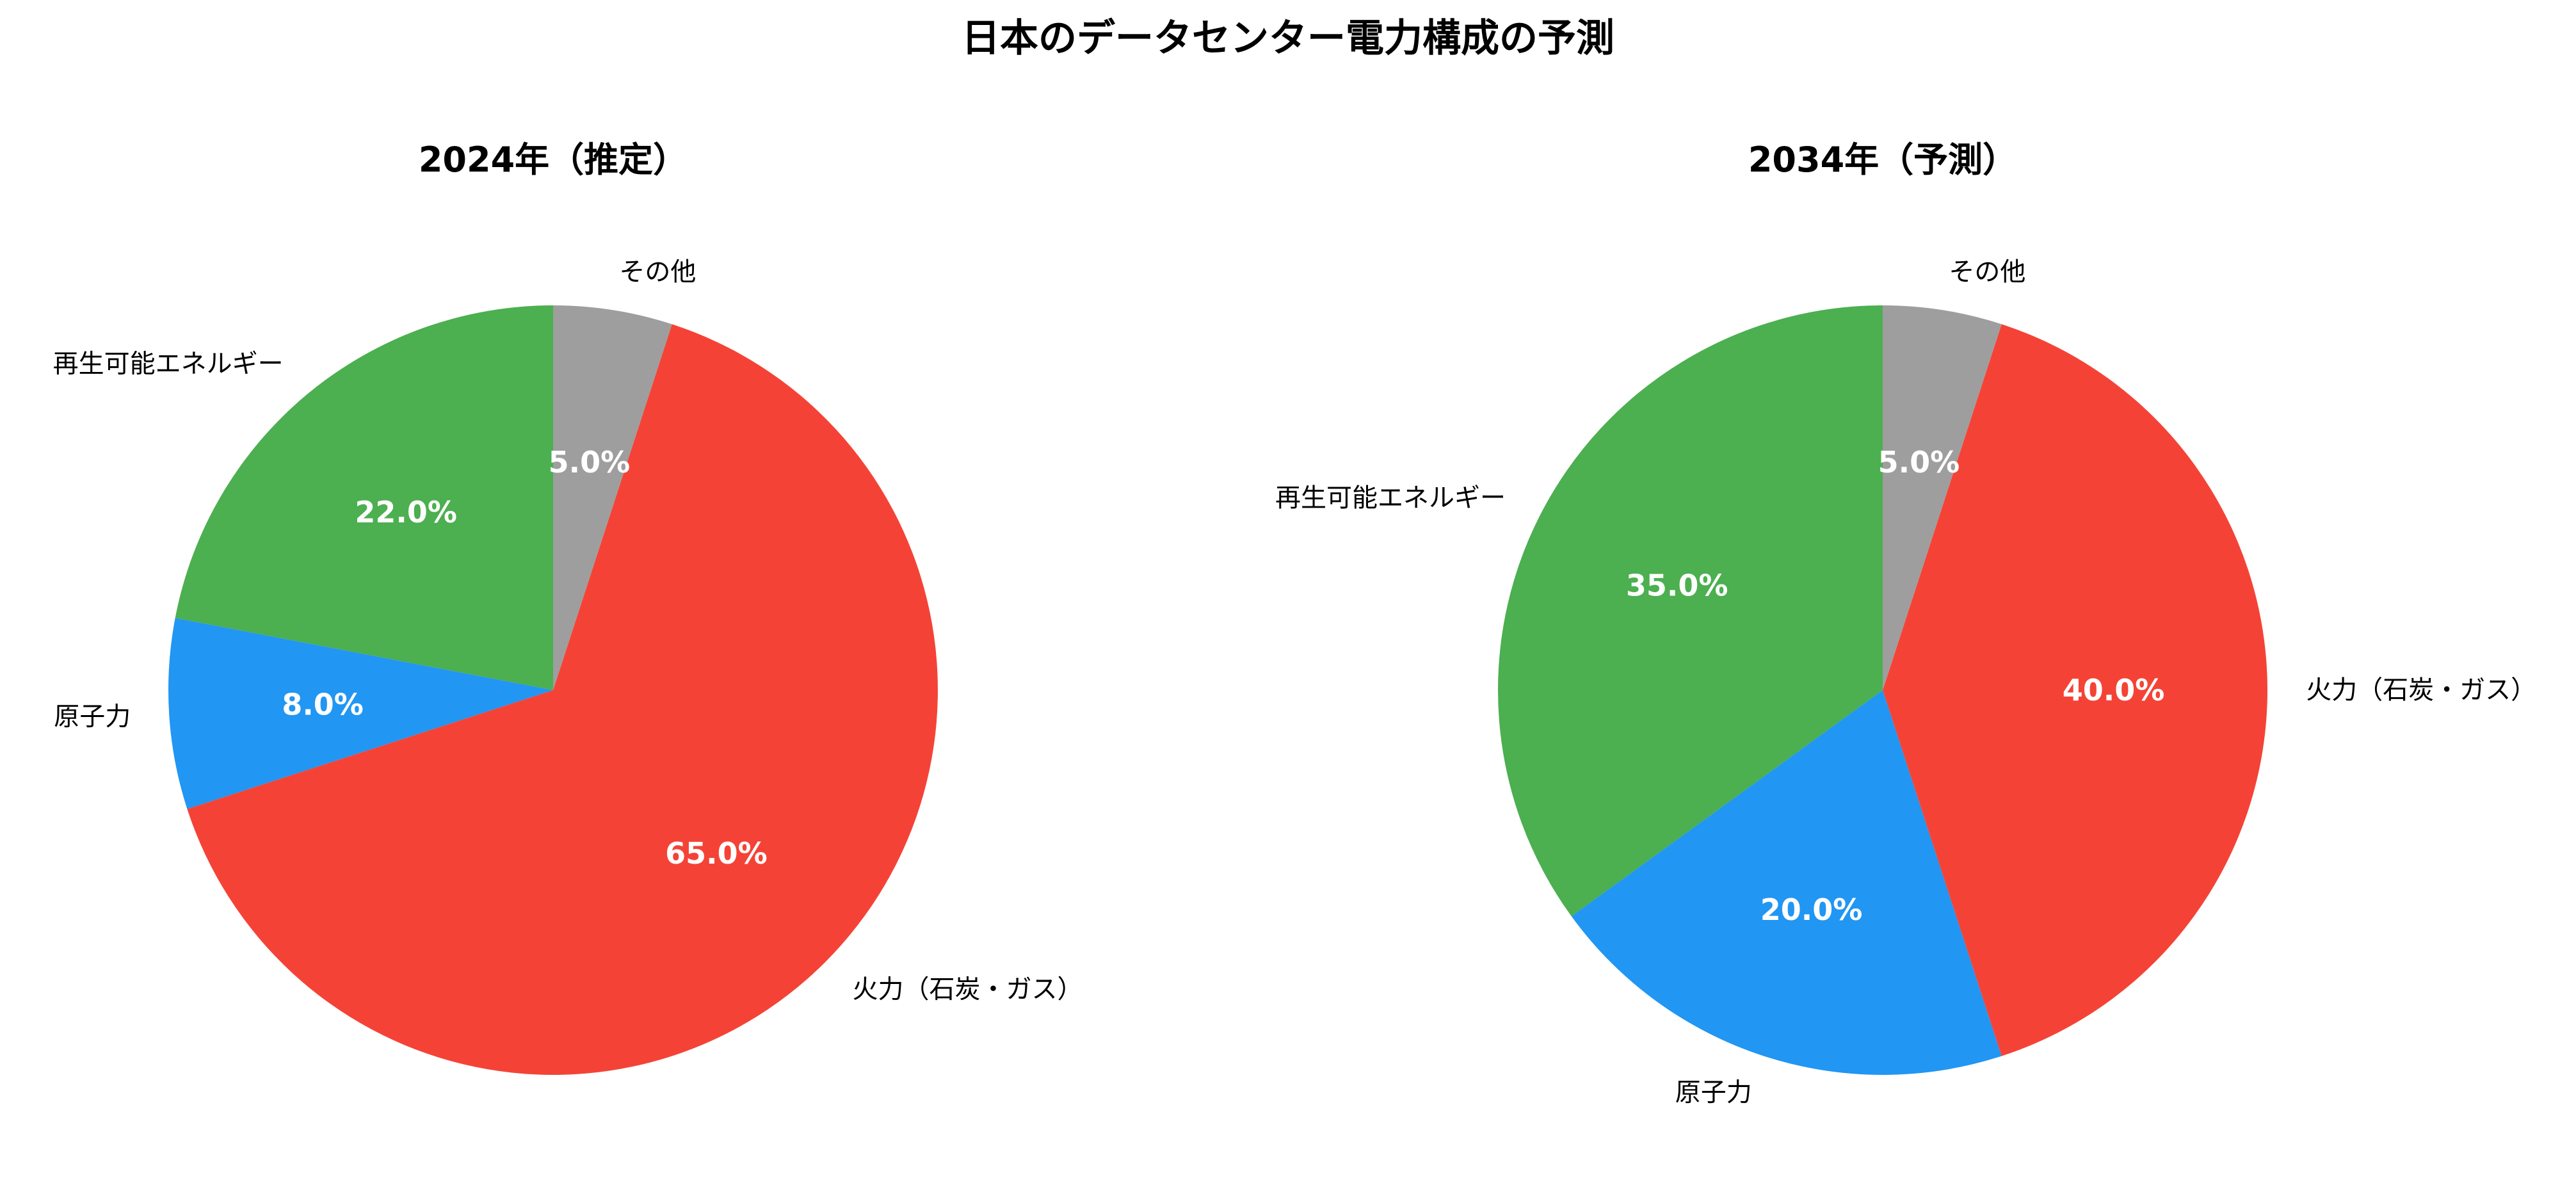 This screenshot has height=1185, width=2576. I want to click on chart-title-2034: 2034年（予測）, so click(1882, 160).